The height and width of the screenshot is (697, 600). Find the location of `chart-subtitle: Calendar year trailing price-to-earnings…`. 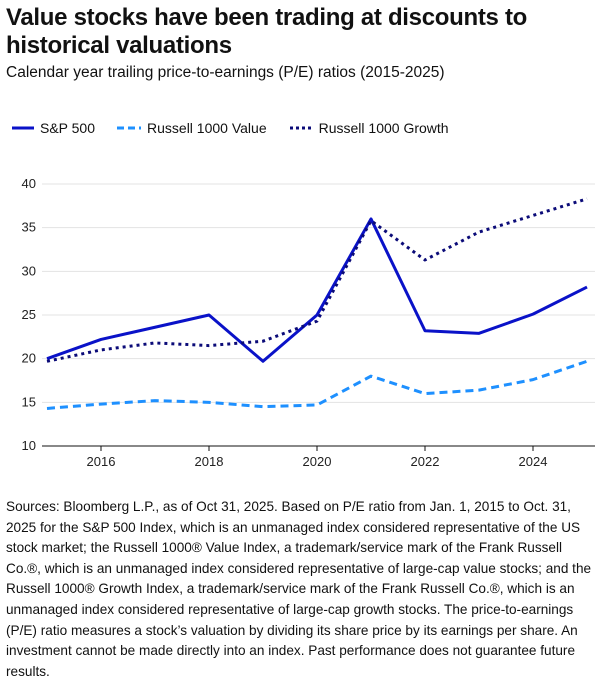

chart-subtitle: Calendar year trailing price-to-earnings… is located at coordinates (225, 72).